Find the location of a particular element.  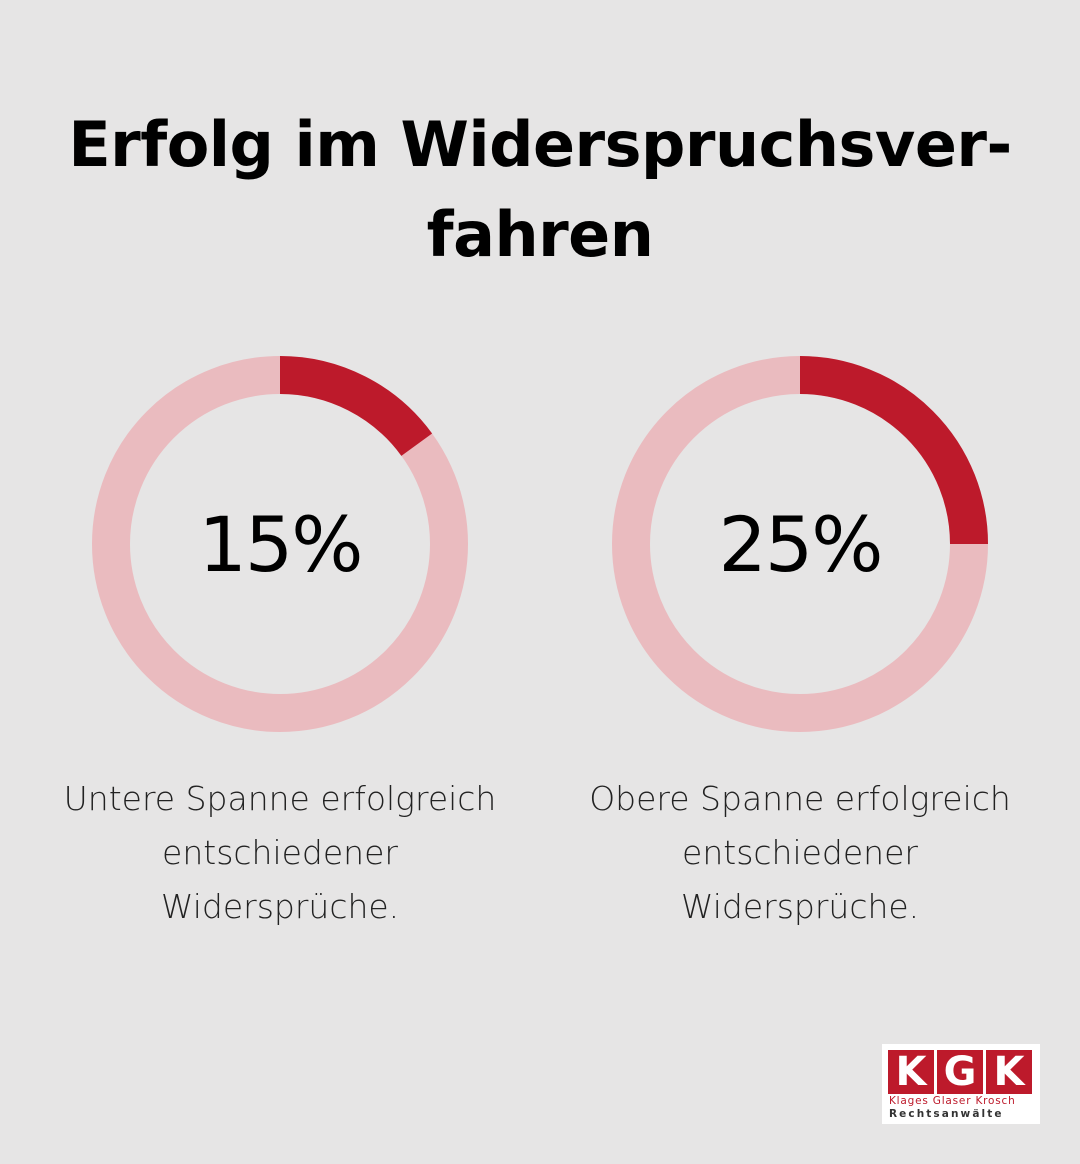

caption-line: Obere Spanne erfolgreich is located at coordinates (800, 798).